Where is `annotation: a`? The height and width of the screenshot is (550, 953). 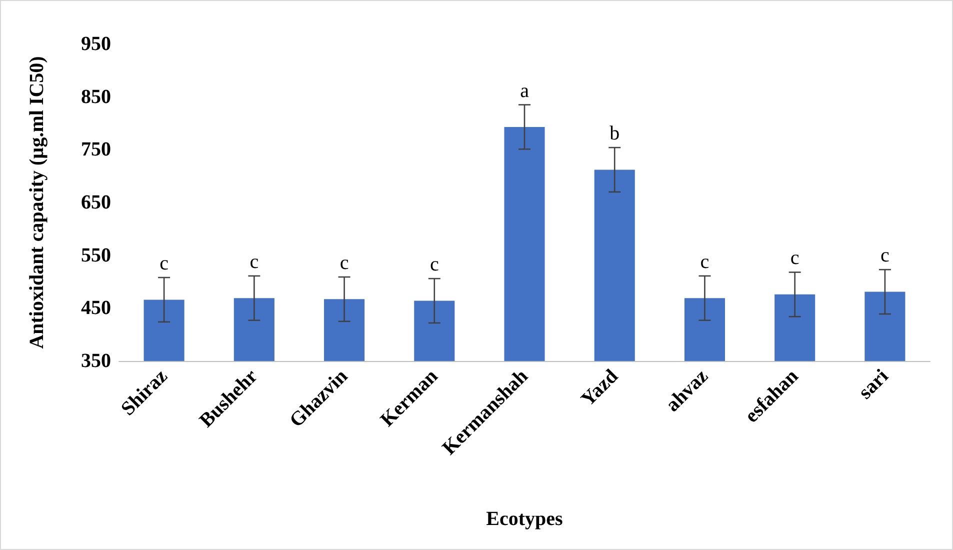 annotation: a is located at coordinates (525, 91).